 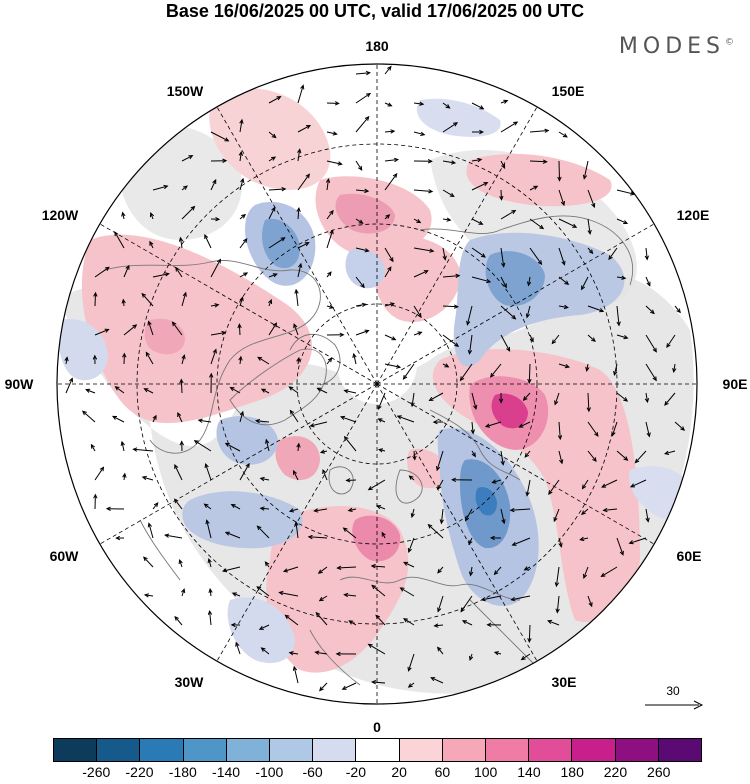 I want to click on colorbar-tick-label: 60, so click(x=443, y=772).